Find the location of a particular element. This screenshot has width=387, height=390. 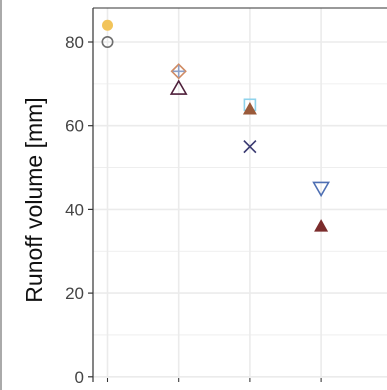

y-tick-label: 80 is located at coordinates (74, 42).